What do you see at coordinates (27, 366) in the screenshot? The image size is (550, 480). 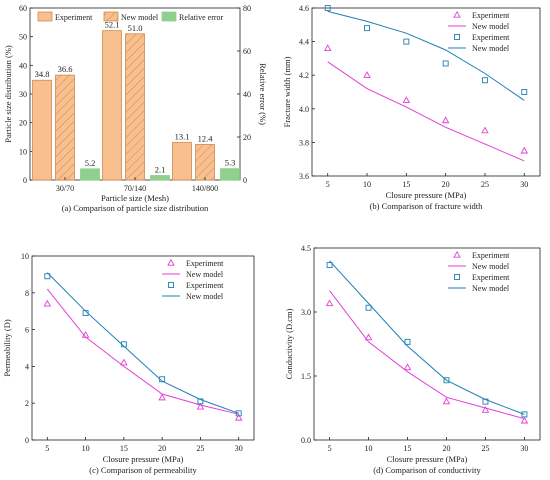 I see `y-tick-label: 4` at bounding box center [27, 366].